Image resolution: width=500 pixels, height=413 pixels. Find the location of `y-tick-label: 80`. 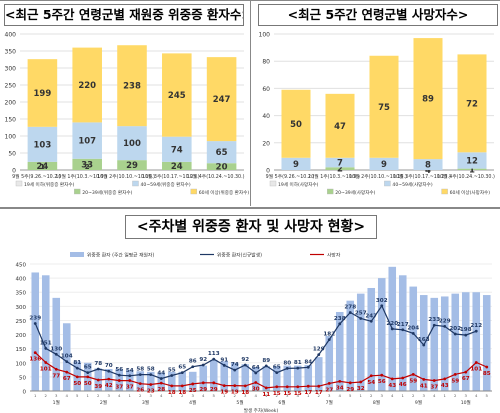

y-tick-label: 80 is located at coordinates (266, 62).